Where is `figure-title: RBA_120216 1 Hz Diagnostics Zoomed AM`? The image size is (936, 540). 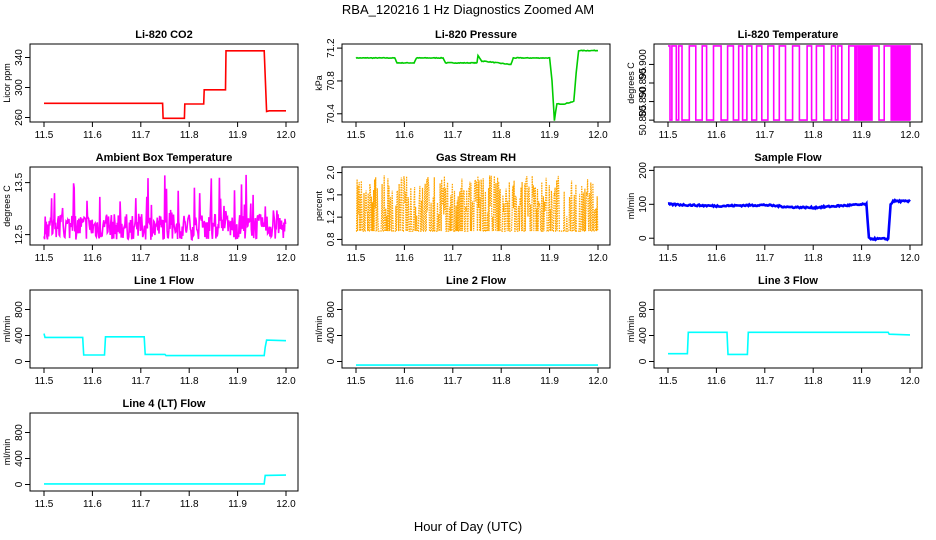 figure-title: RBA_120216 1 Hz Diagnostics Zoomed AM is located at coordinates (468, 9).